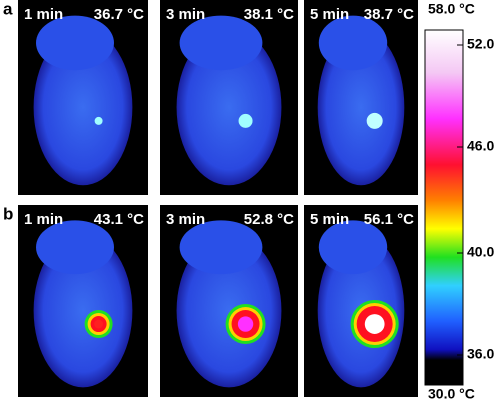 This screenshot has width=500, height=404. What do you see at coordinates (451, 394) in the screenshot?
I see `colorbar-min: 30.0 °C` at bounding box center [451, 394].